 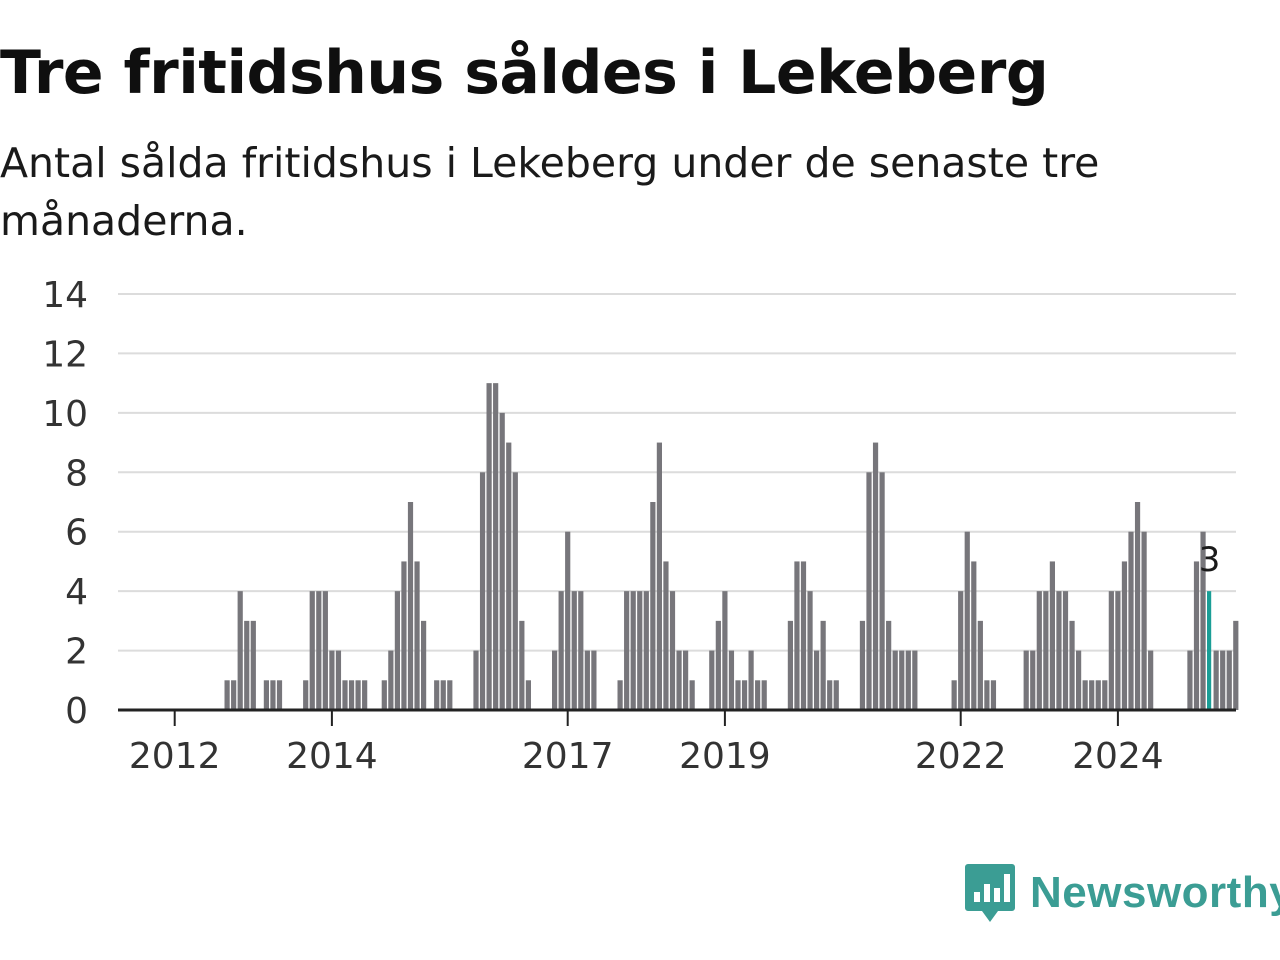 I want to click on y-tick-label: 4, so click(x=76, y=592).